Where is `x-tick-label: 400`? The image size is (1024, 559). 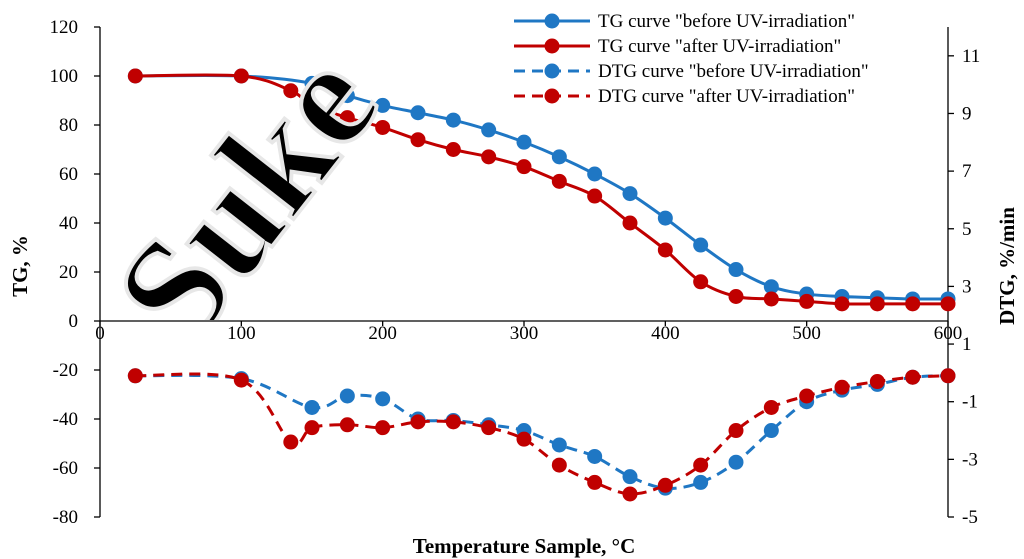 x-tick-label: 400 is located at coordinates (665, 333).